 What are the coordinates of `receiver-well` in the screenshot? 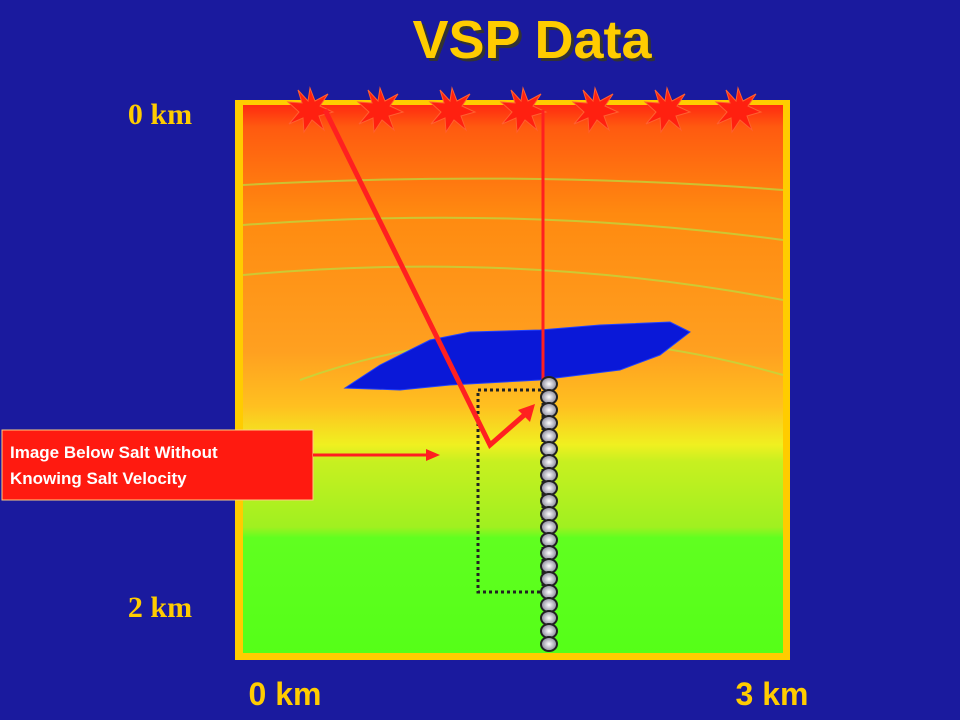 It's located at (549, 514).